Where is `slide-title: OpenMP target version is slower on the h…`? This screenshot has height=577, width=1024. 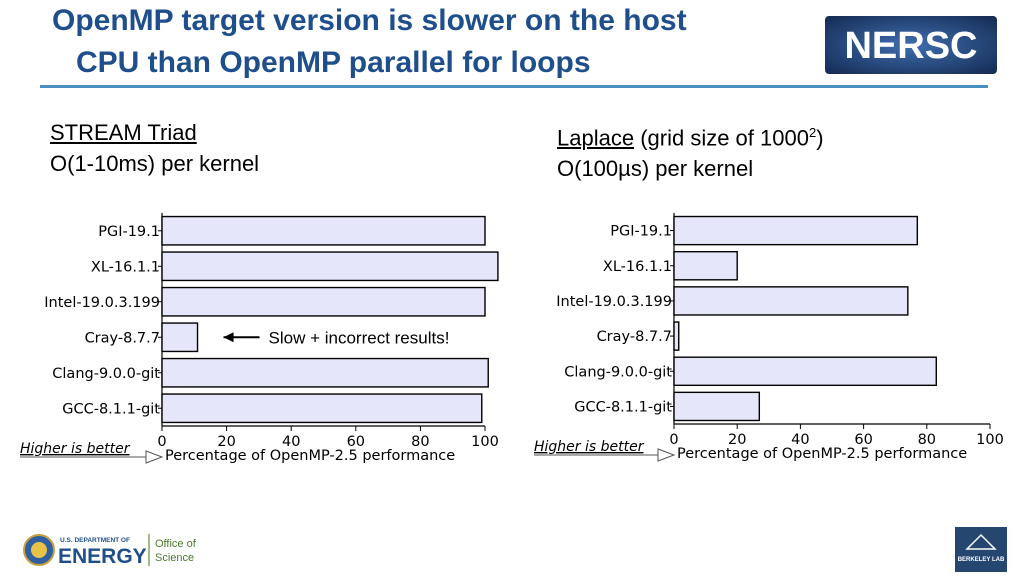 slide-title: OpenMP target version is slower on the h… is located at coordinates (432, 42).